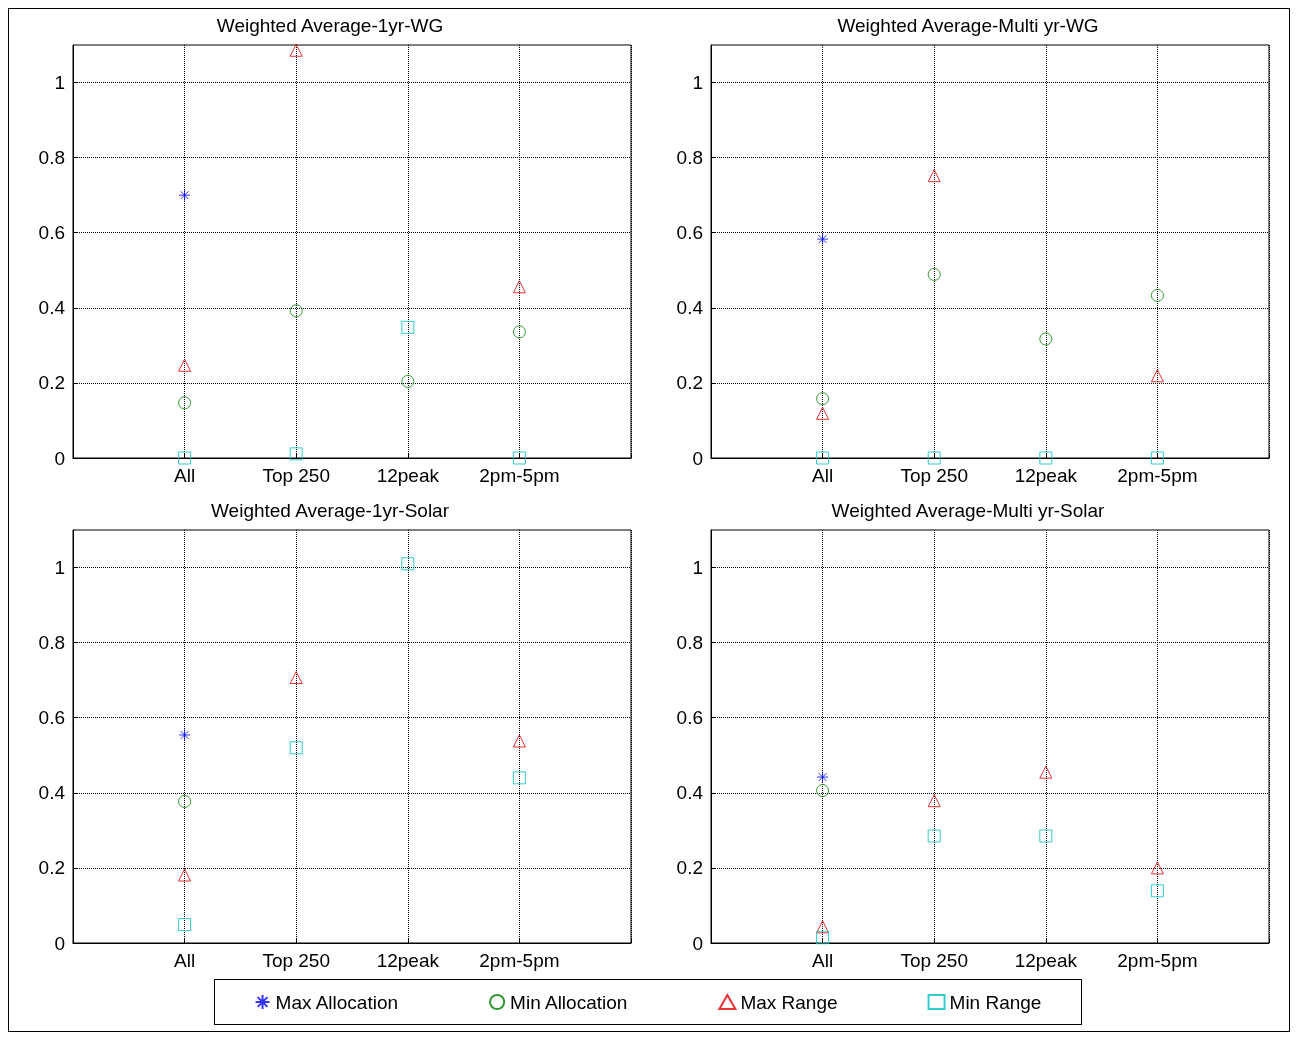 The image size is (1300, 1040). Describe the element at coordinates (968, 25) in the screenshot. I see `chart-title: Weighted Average-Multi yr-WG` at that location.